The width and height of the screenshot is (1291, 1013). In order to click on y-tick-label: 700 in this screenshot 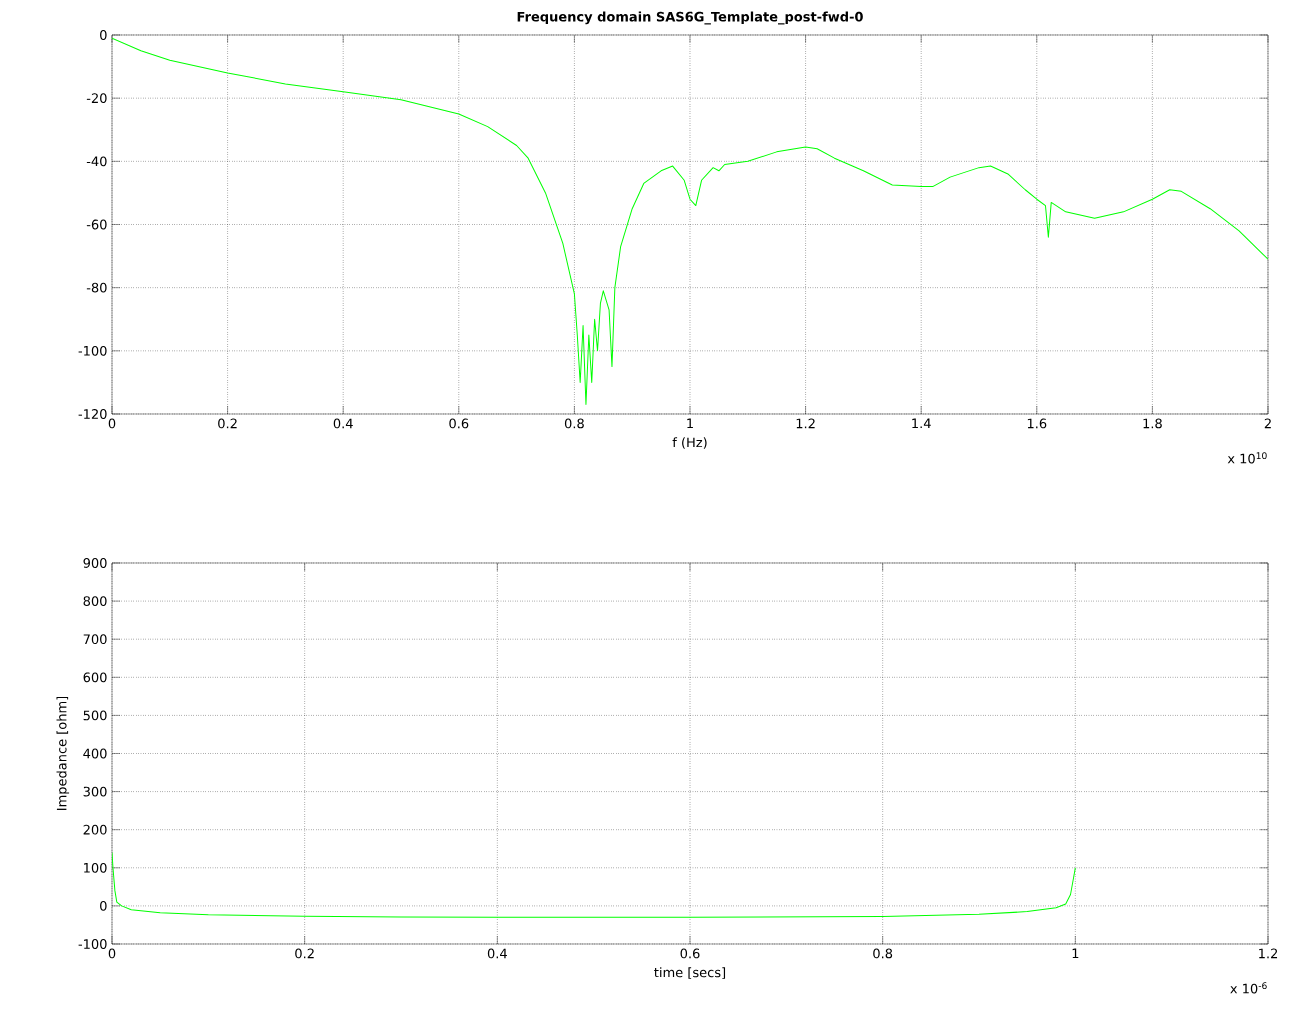, I will do `click(95, 639)`.